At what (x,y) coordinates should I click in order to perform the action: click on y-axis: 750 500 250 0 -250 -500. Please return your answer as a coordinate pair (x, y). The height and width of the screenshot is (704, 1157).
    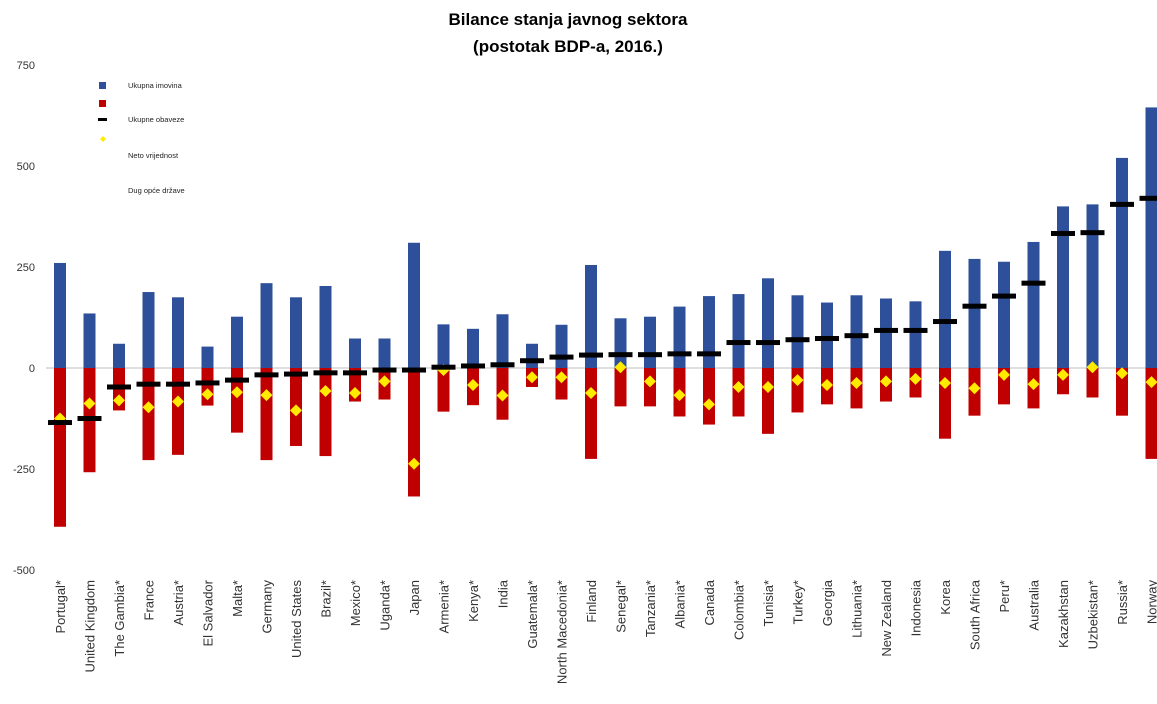
    Looking at the image, I should click on (24, 318).